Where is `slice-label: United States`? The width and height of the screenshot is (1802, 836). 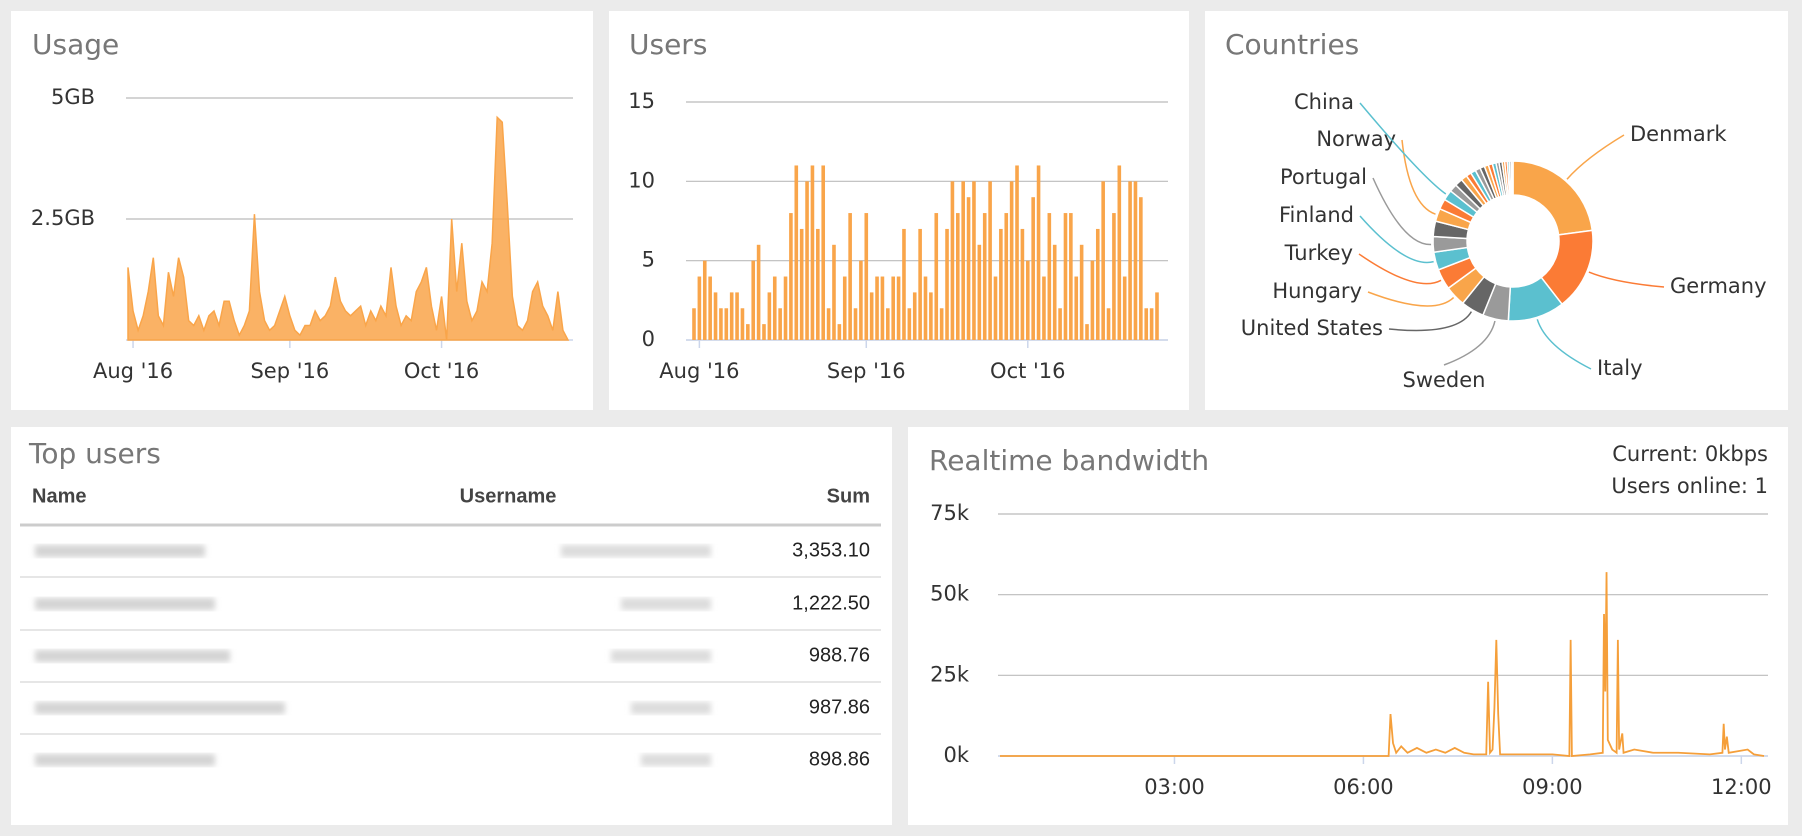 slice-label: United States is located at coordinates (1312, 328).